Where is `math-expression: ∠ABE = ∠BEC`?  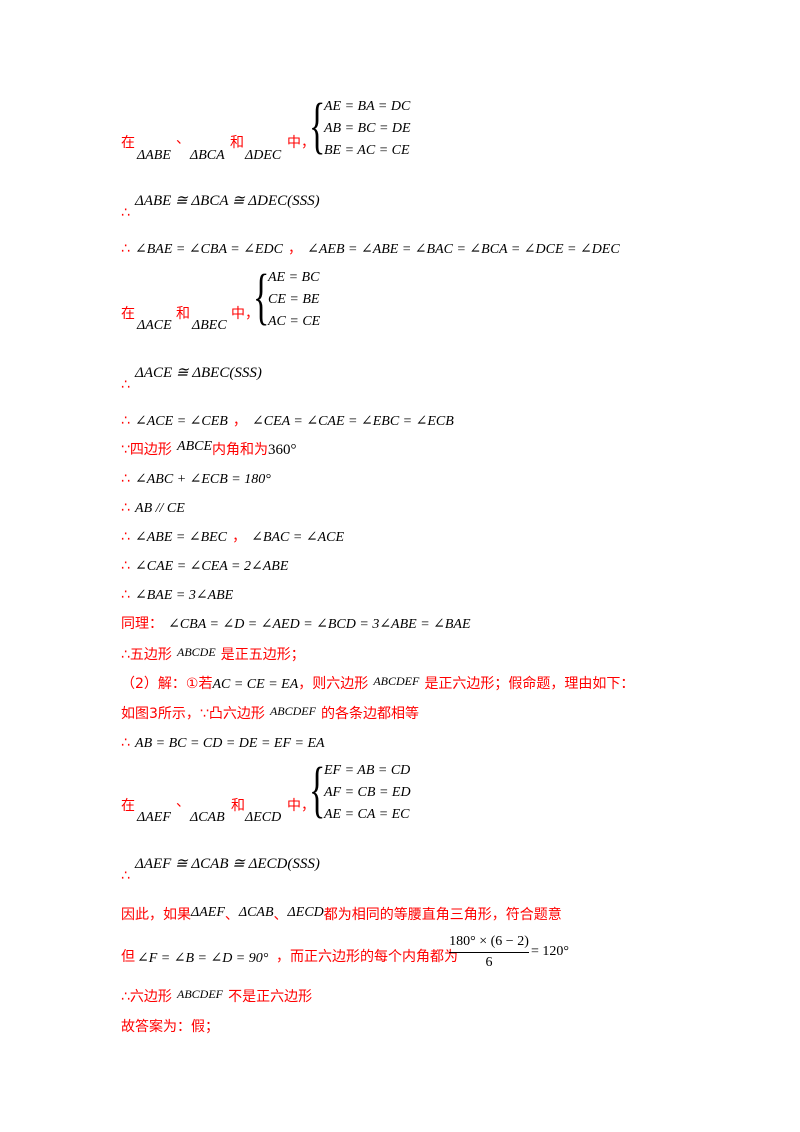 math-expression: ∠ABE = ∠BEC is located at coordinates (181, 537).